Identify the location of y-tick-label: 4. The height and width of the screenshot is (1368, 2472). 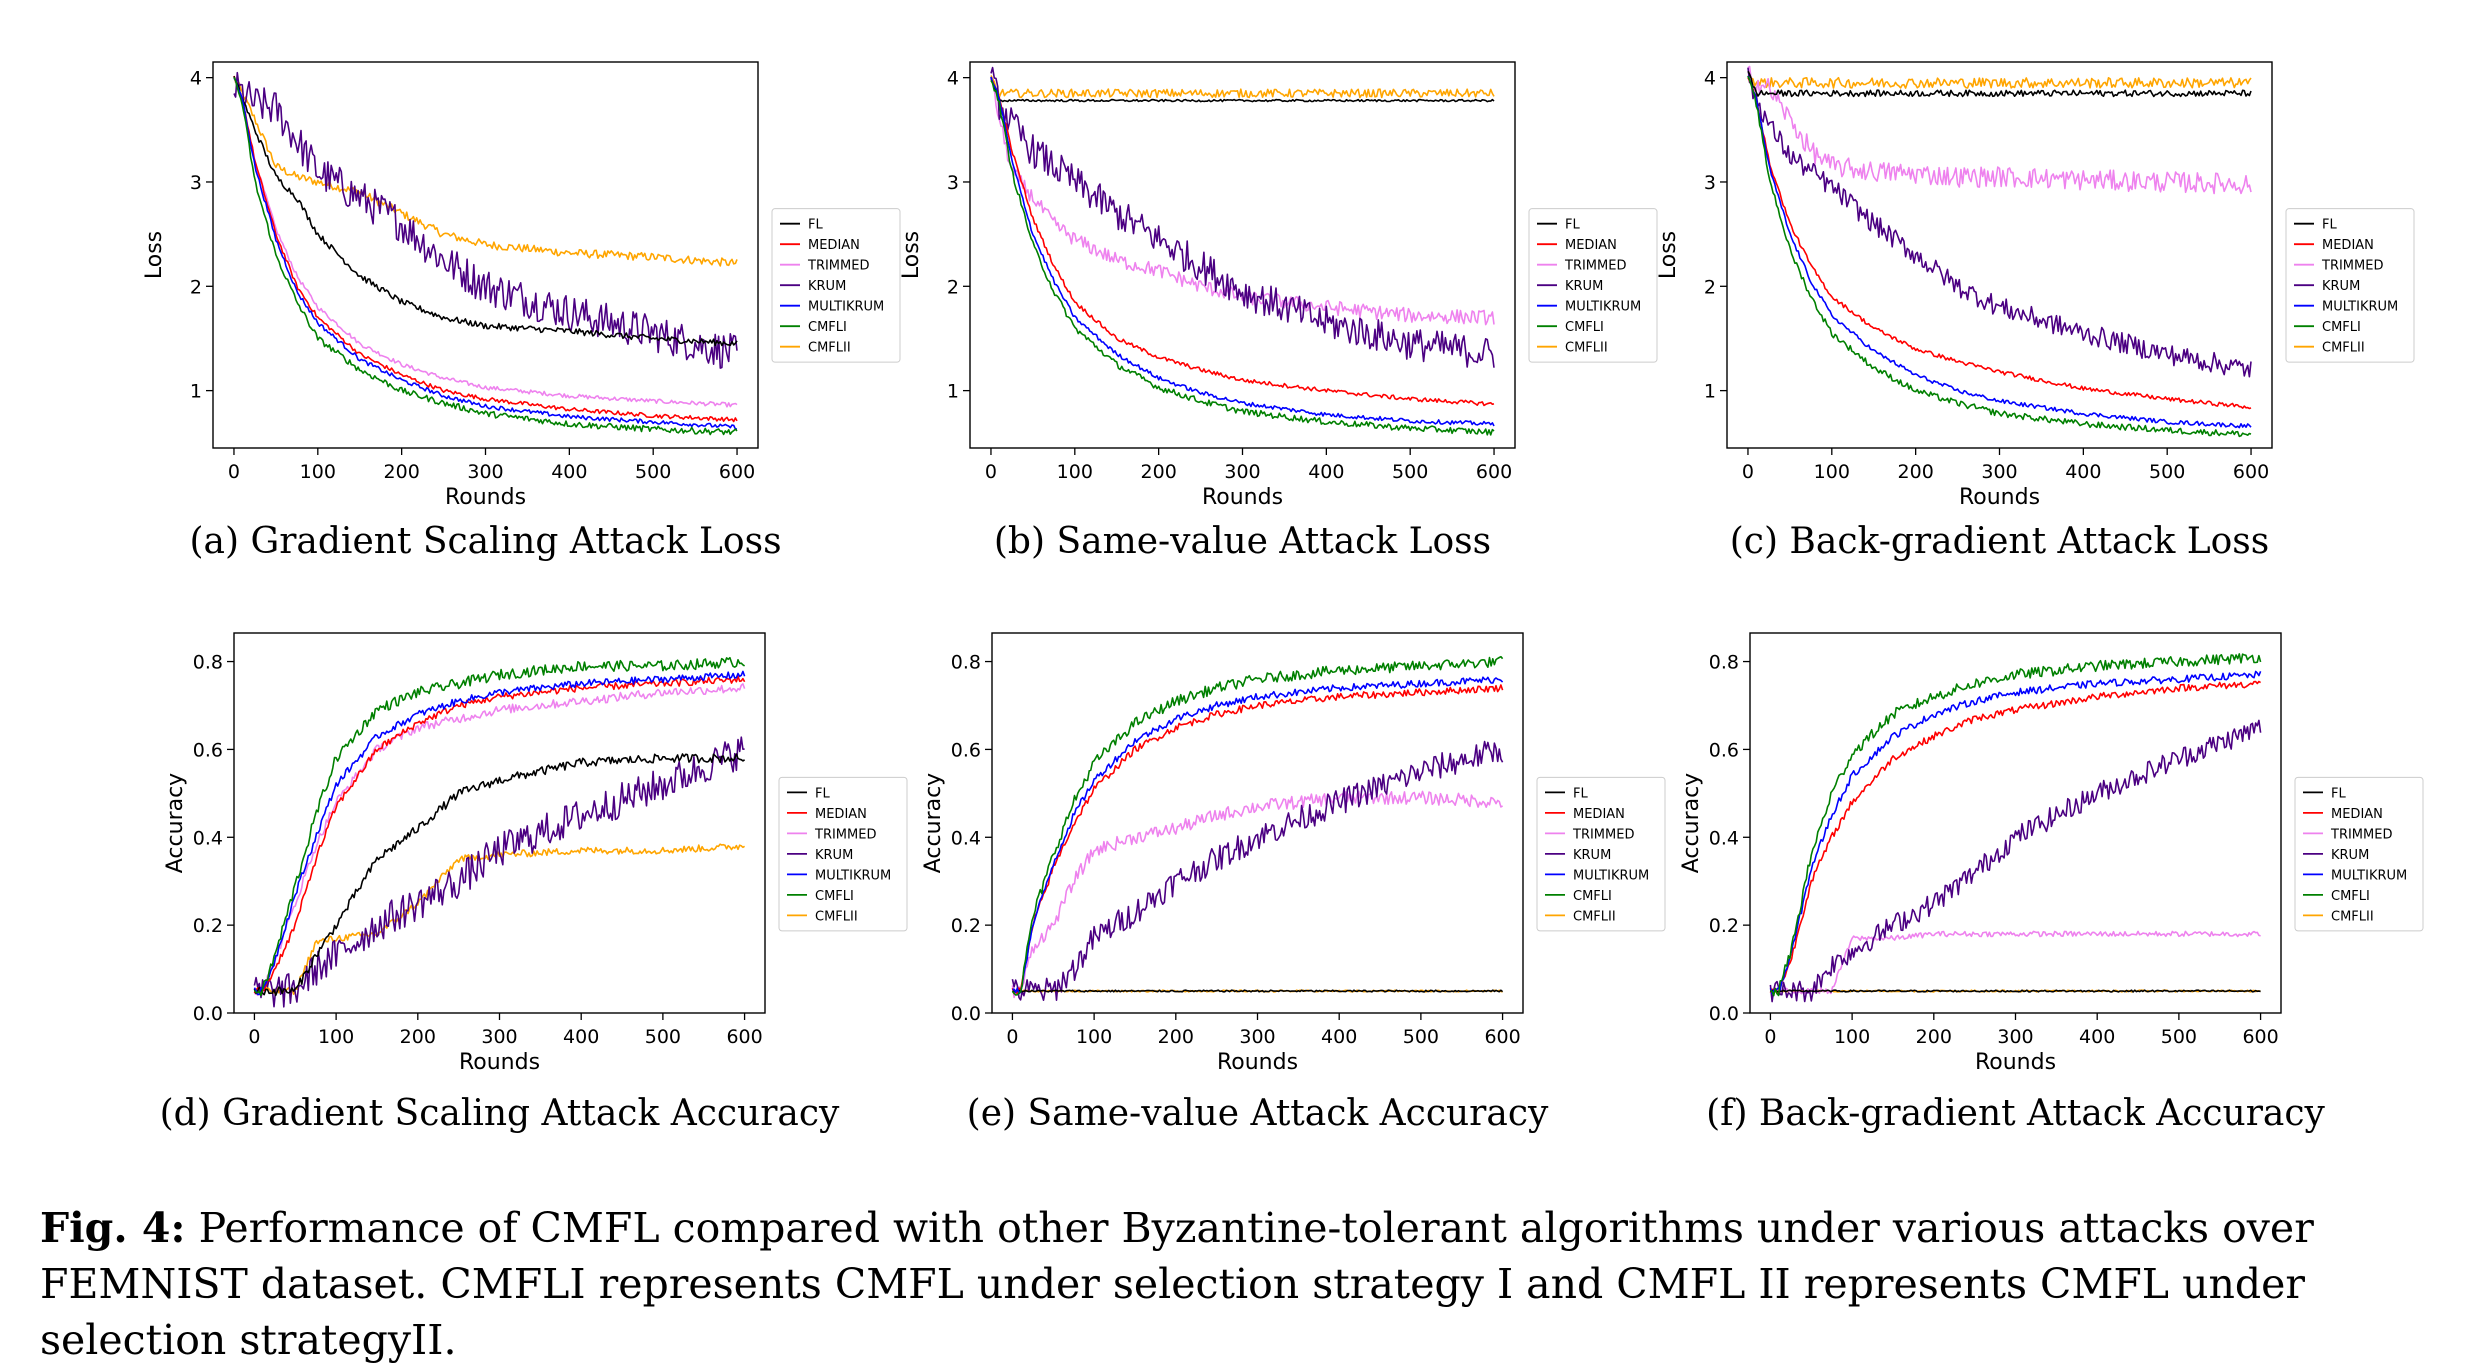
(1710, 79).